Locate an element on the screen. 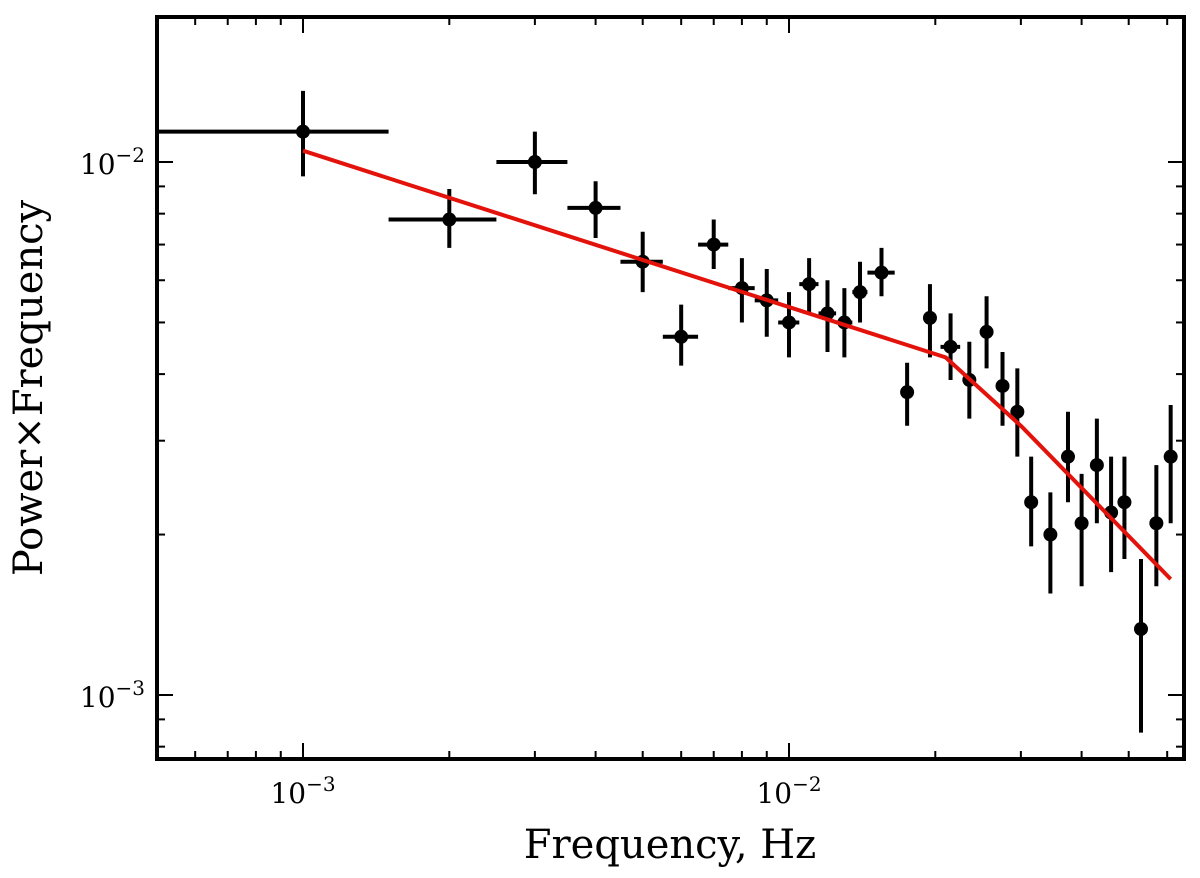 The width and height of the screenshot is (1200, 878). x-tick-label: 10⁻³ is located at coordinates (302, 791).